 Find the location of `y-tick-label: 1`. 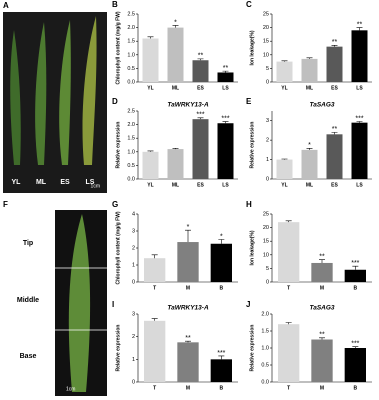

y-tick-label: 1 is located at coordinates (133, 265).